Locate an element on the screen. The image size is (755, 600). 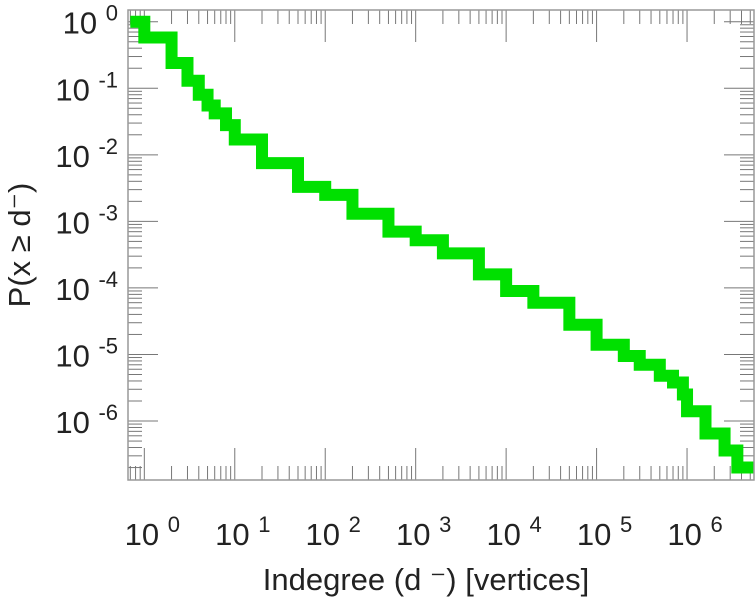
y-axis-label: P(x ≥ d⁻) is located at coordinates (19, 245).